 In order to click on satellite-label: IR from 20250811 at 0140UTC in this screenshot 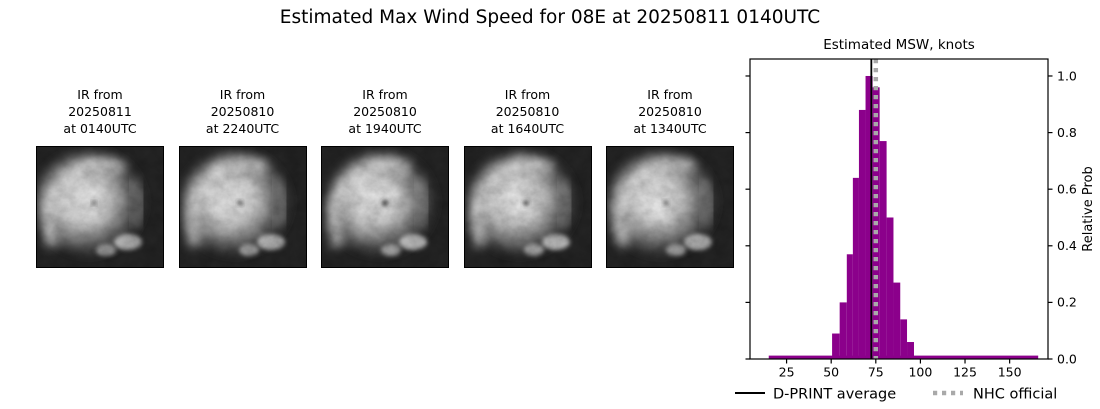, I will do `click(100, 113)`.